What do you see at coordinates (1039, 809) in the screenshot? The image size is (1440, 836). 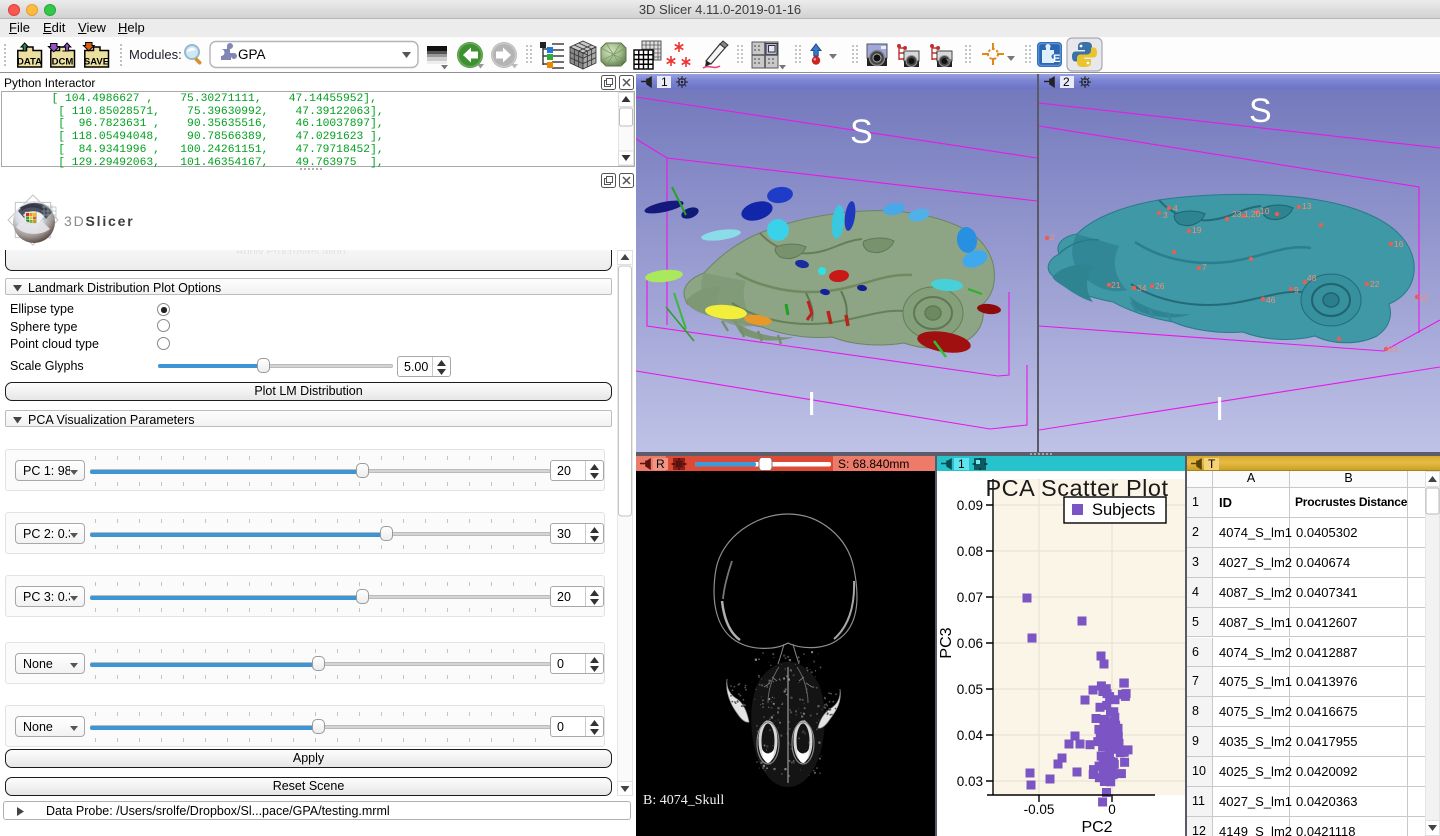 I see `svg-text: -0.05` at bounding box center [1039, 809].